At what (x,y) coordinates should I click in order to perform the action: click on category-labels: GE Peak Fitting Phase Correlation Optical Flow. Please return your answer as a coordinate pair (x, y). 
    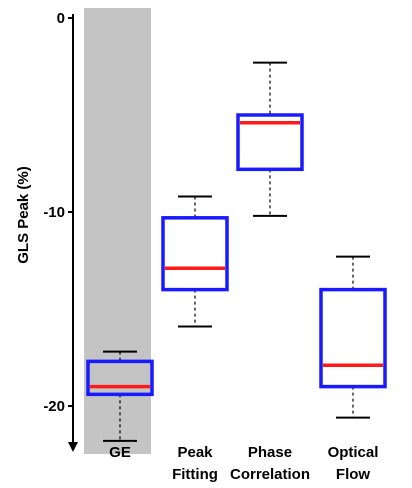
    Looking at the image, I should click on (243, 463).